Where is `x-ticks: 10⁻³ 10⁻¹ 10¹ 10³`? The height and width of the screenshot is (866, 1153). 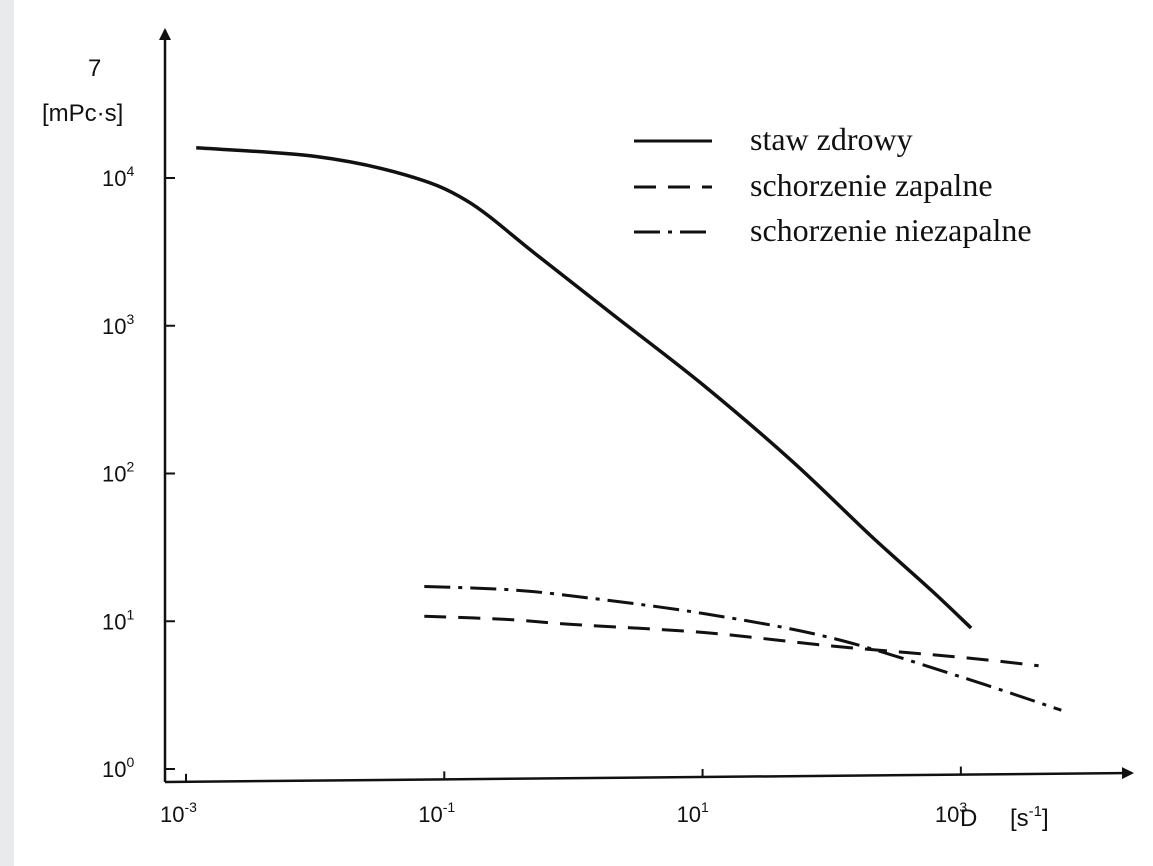
x-ticks: 10⁻³ 10⁻¹ 10¹ 10³ is located at coordinates (563, 796).